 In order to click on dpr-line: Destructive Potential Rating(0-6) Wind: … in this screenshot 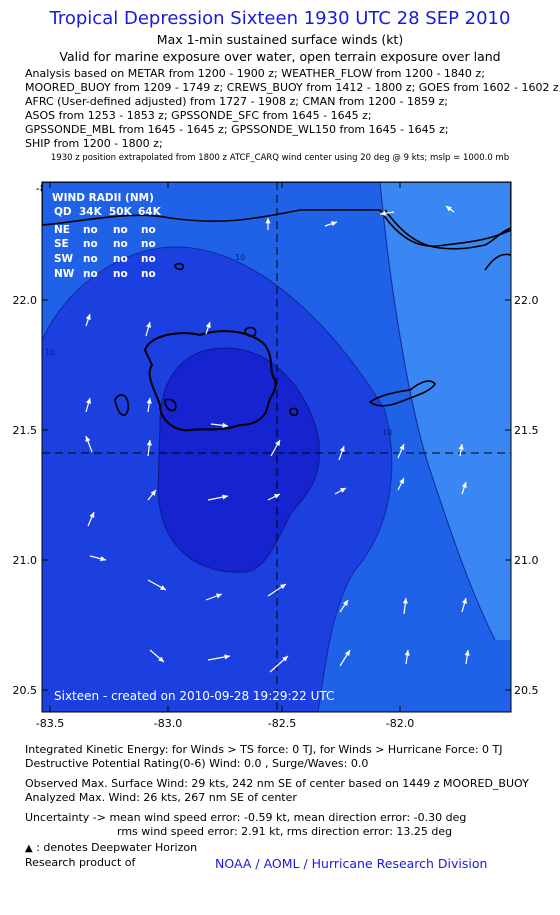, I will do `click(197, 763)`.